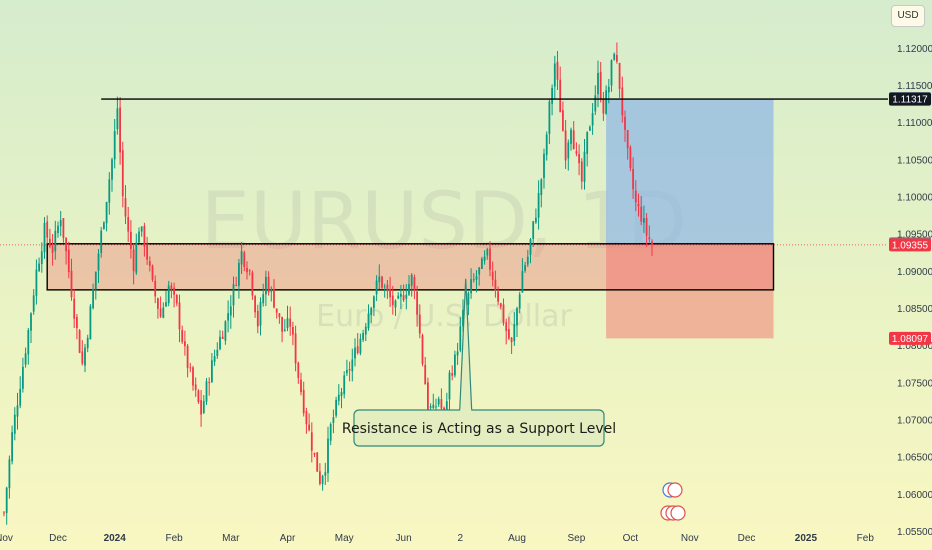 The height and width of the screenshot is (550, 932). Describe the element at coordinates (914, 160) in the screenshot. I see `y-tick-label: 1.10500` at that location.